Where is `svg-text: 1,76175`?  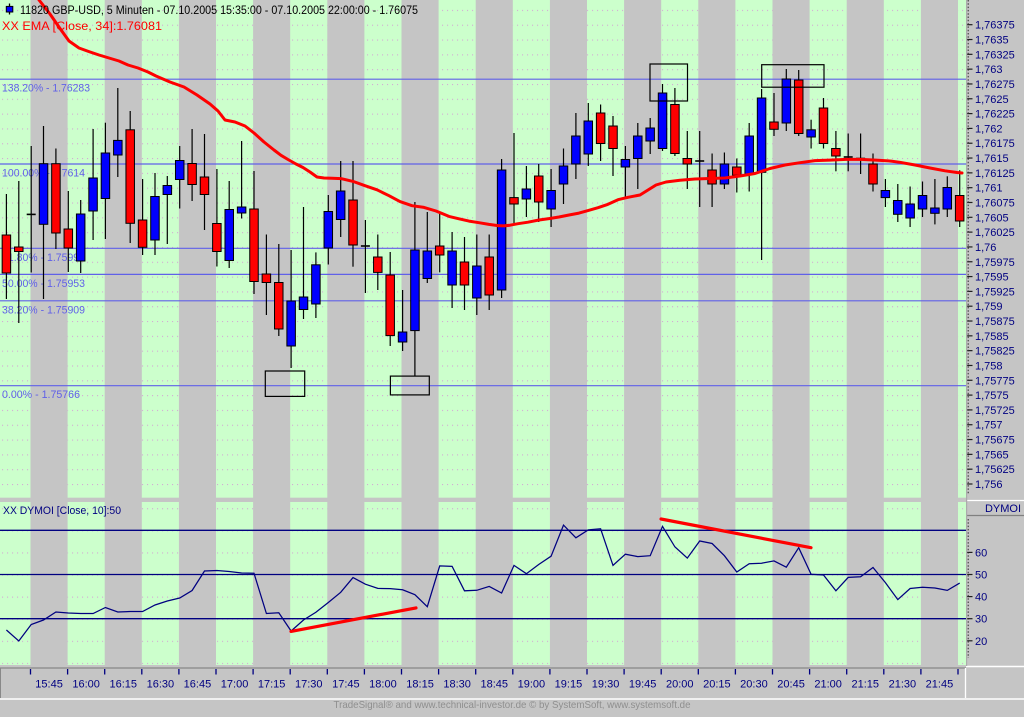
svg-text: 1,76175 is located at coordinates (995, 144).